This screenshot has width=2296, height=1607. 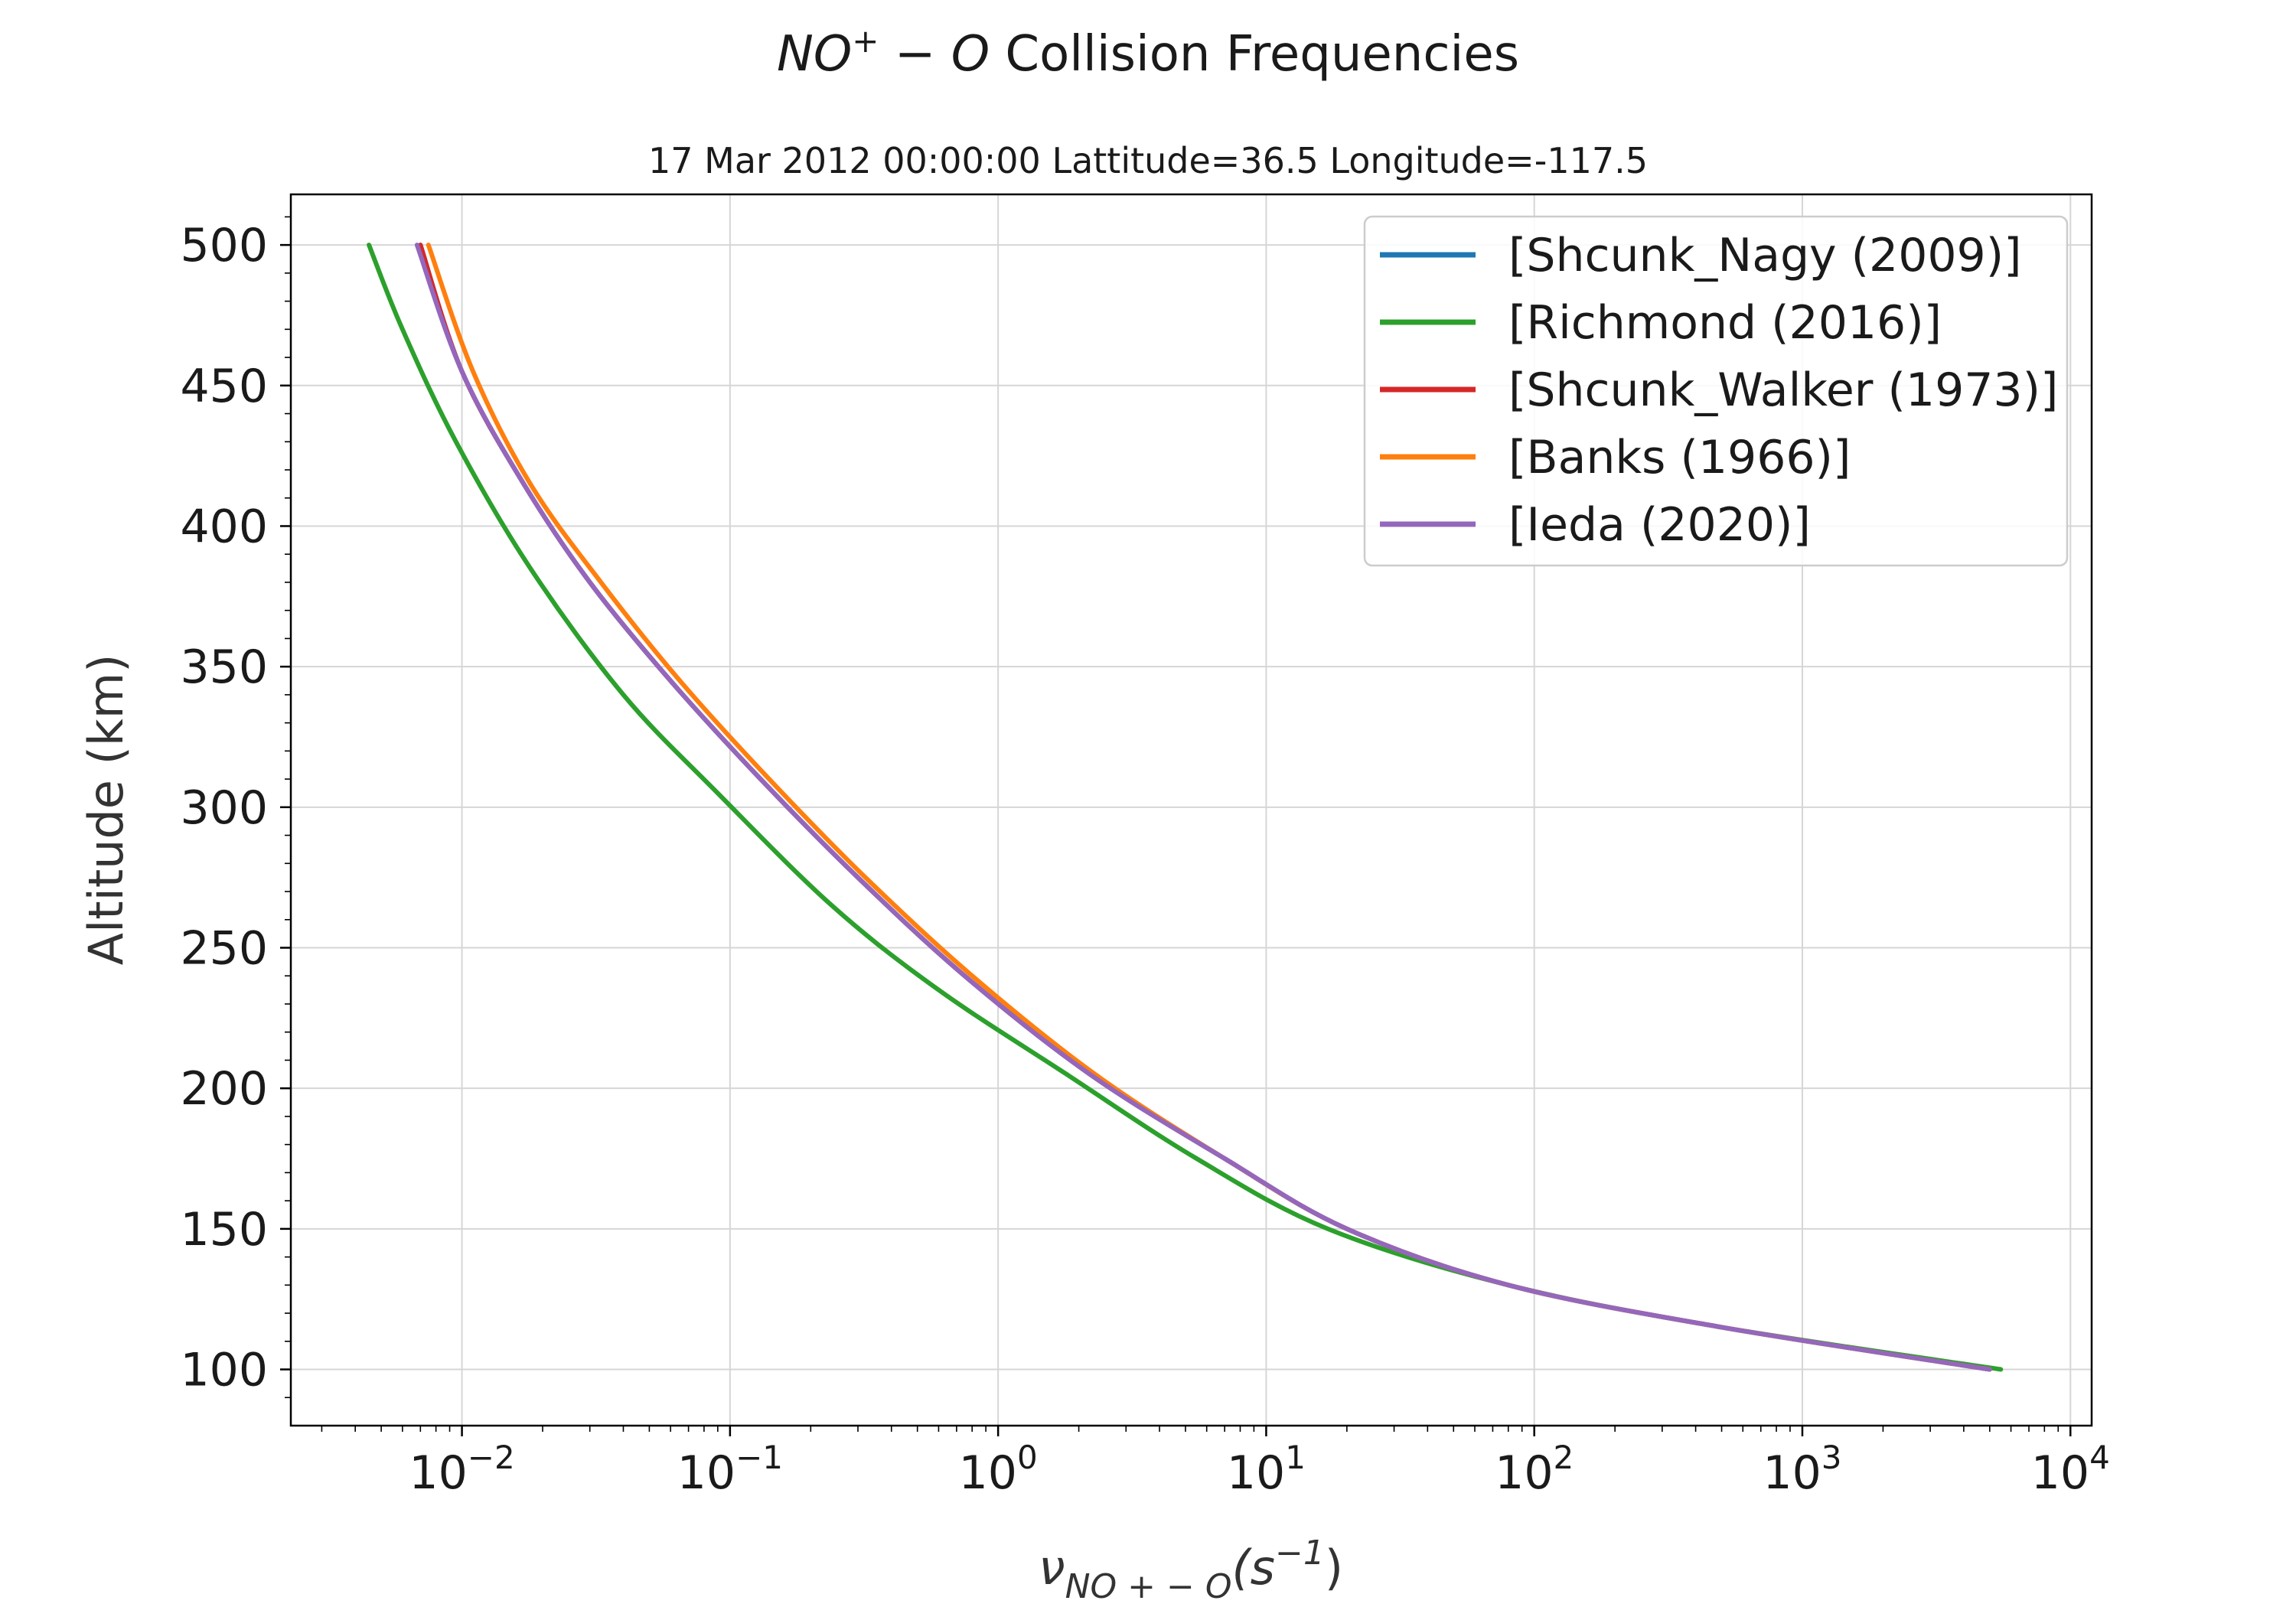 I want to click on y-tick-label: 250, so click(x=224, y=949).